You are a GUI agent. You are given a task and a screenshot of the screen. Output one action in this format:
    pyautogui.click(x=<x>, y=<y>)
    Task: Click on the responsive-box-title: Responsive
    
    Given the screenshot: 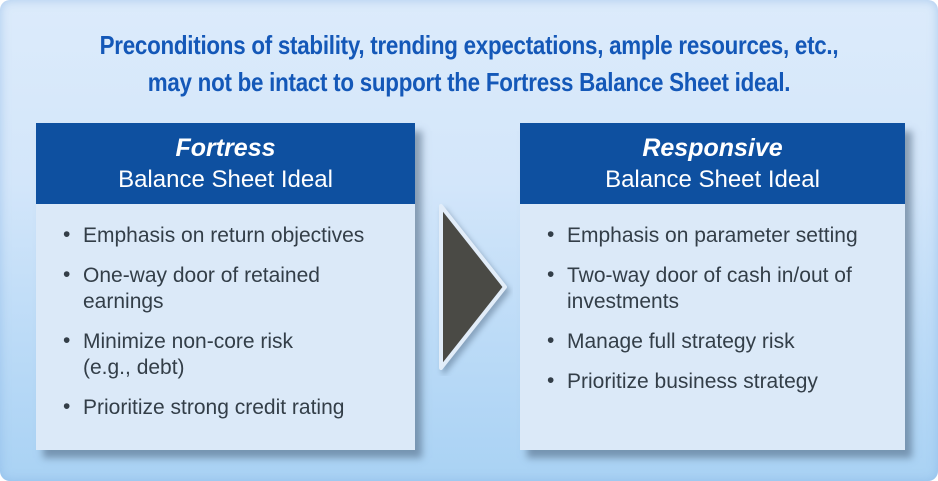 What is the action you would take?
    pyautogui.click(x=712, y=148)
    